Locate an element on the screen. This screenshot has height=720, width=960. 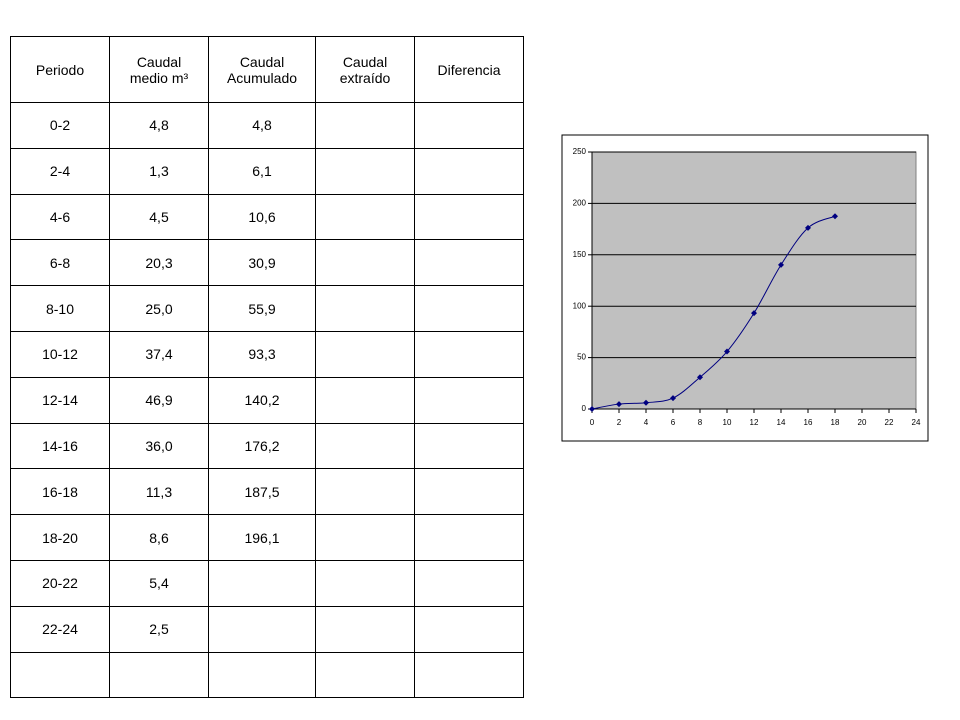
table-row: 16-18 11,3 187,5 is located at coordinates (267, 492).